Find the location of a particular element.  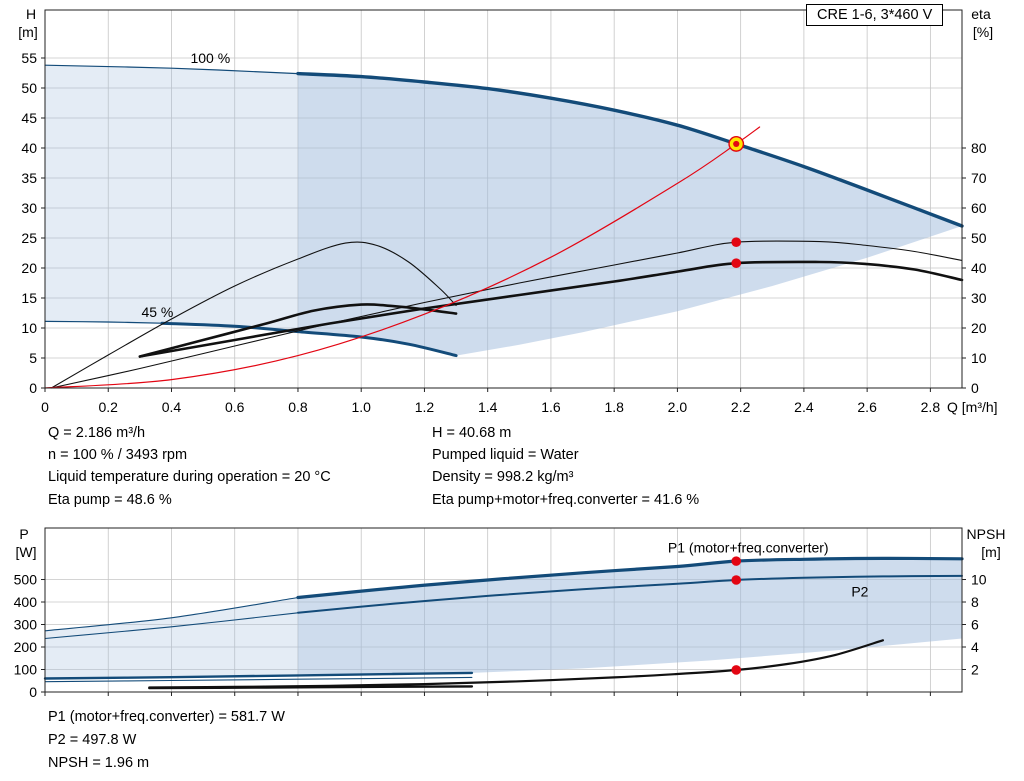

tick-label-right: 20 is located at coordinates (979, 328).